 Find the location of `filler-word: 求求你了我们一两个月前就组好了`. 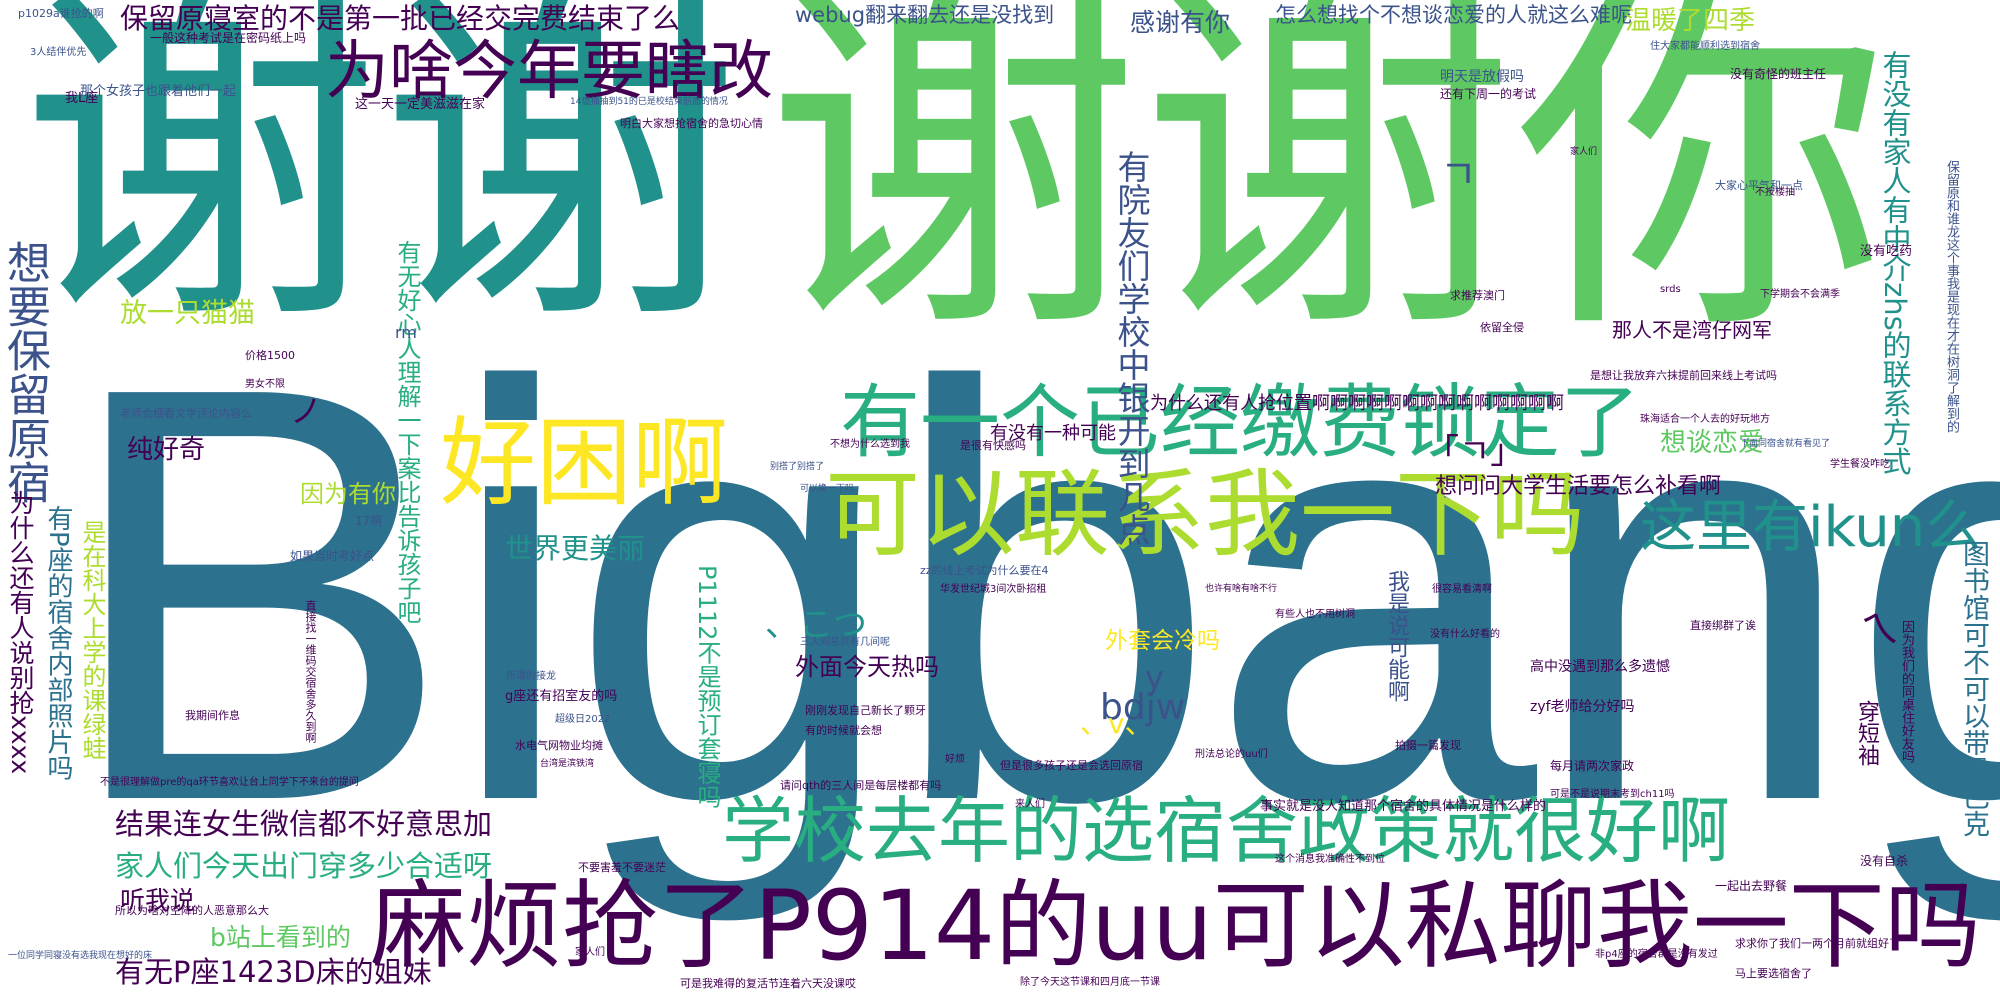

filler-word: 求求你了我们一两个月前就组好了 is located at coordinates (1817, 943).